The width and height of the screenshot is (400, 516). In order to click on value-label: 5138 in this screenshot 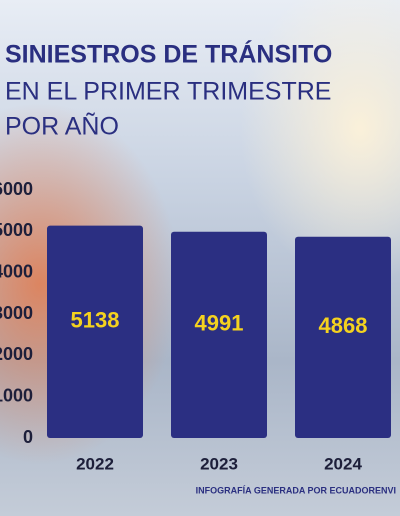, I will do `click(95, 320)`.